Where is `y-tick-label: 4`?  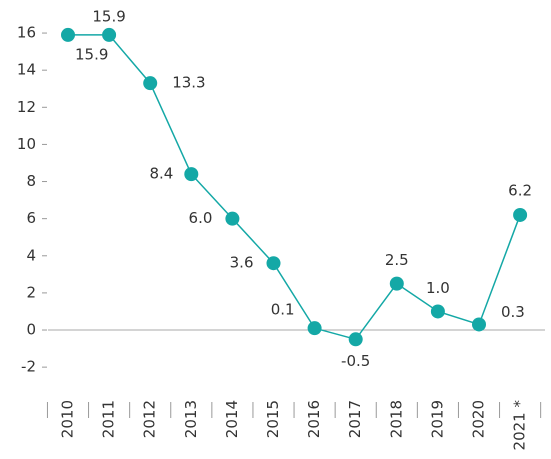
y-tick-label: 4 is located at coordinates (31, 255).